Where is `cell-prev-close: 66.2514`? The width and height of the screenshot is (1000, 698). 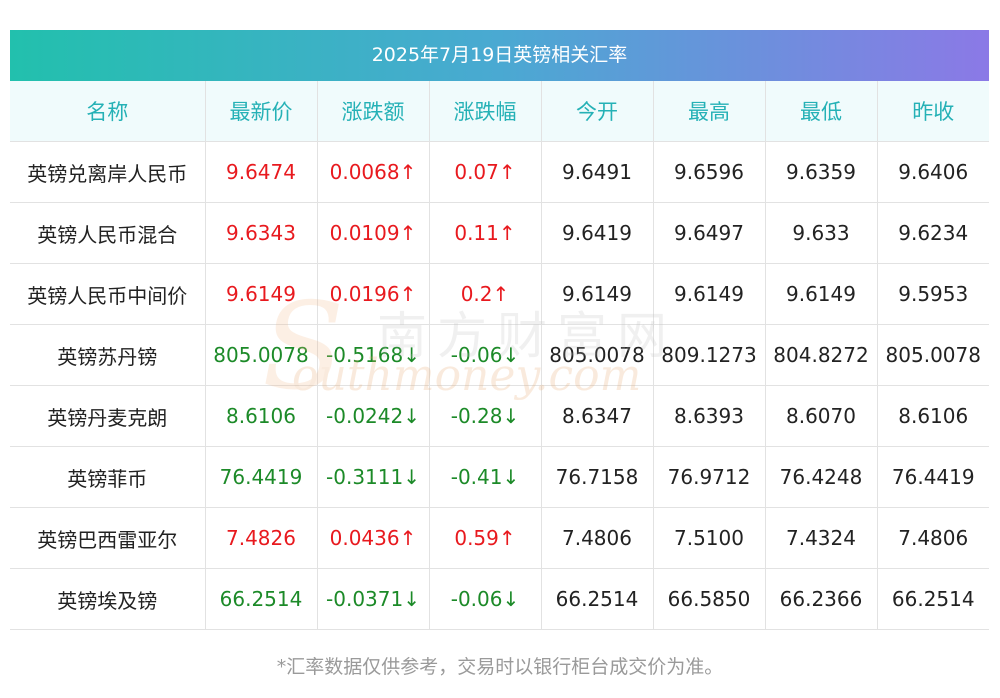
cell-prev-close: 66.2514 is located at coordinates (933, 599).